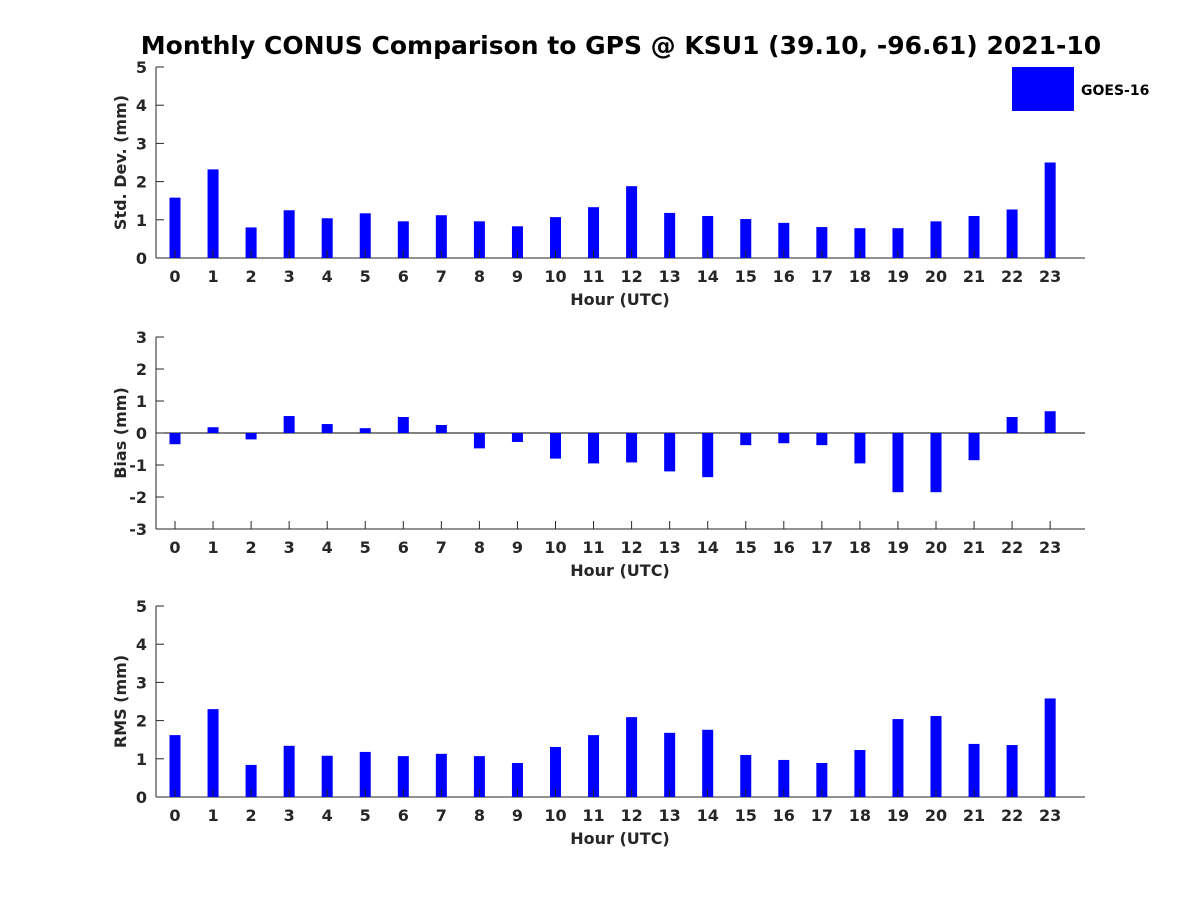  What do you see at coordinates (708, 815) in the screenshot?
I see `rms-x-tick-label: 14` at bounding box center [708, 815].